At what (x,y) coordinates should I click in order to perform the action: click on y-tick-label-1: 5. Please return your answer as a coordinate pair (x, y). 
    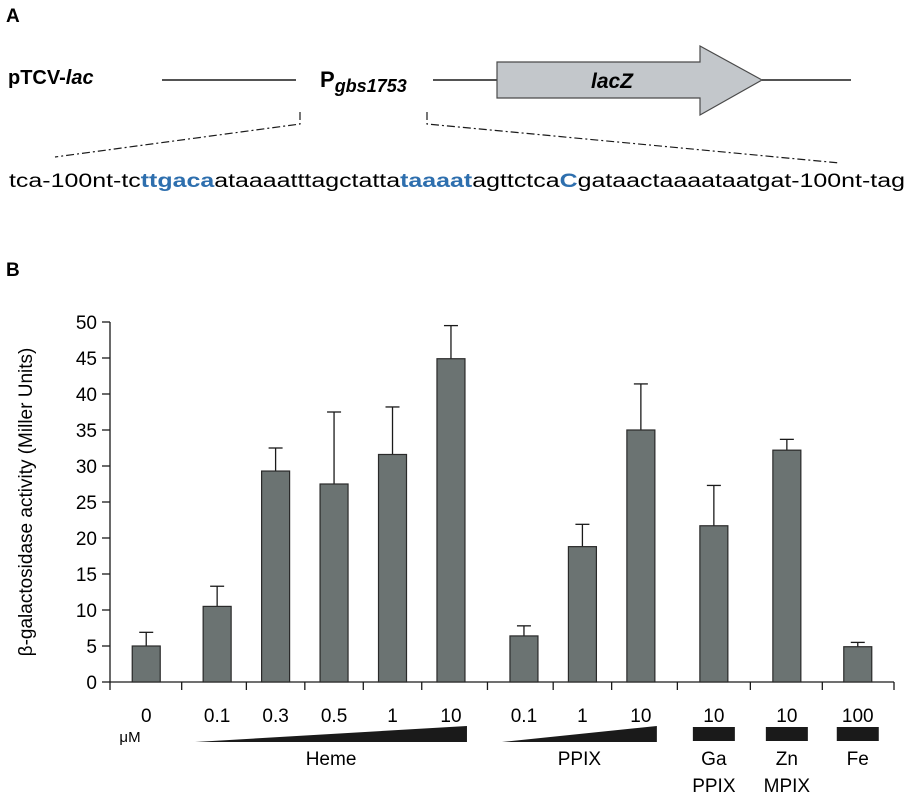
    Looking at the image, I should click on (91, 647).